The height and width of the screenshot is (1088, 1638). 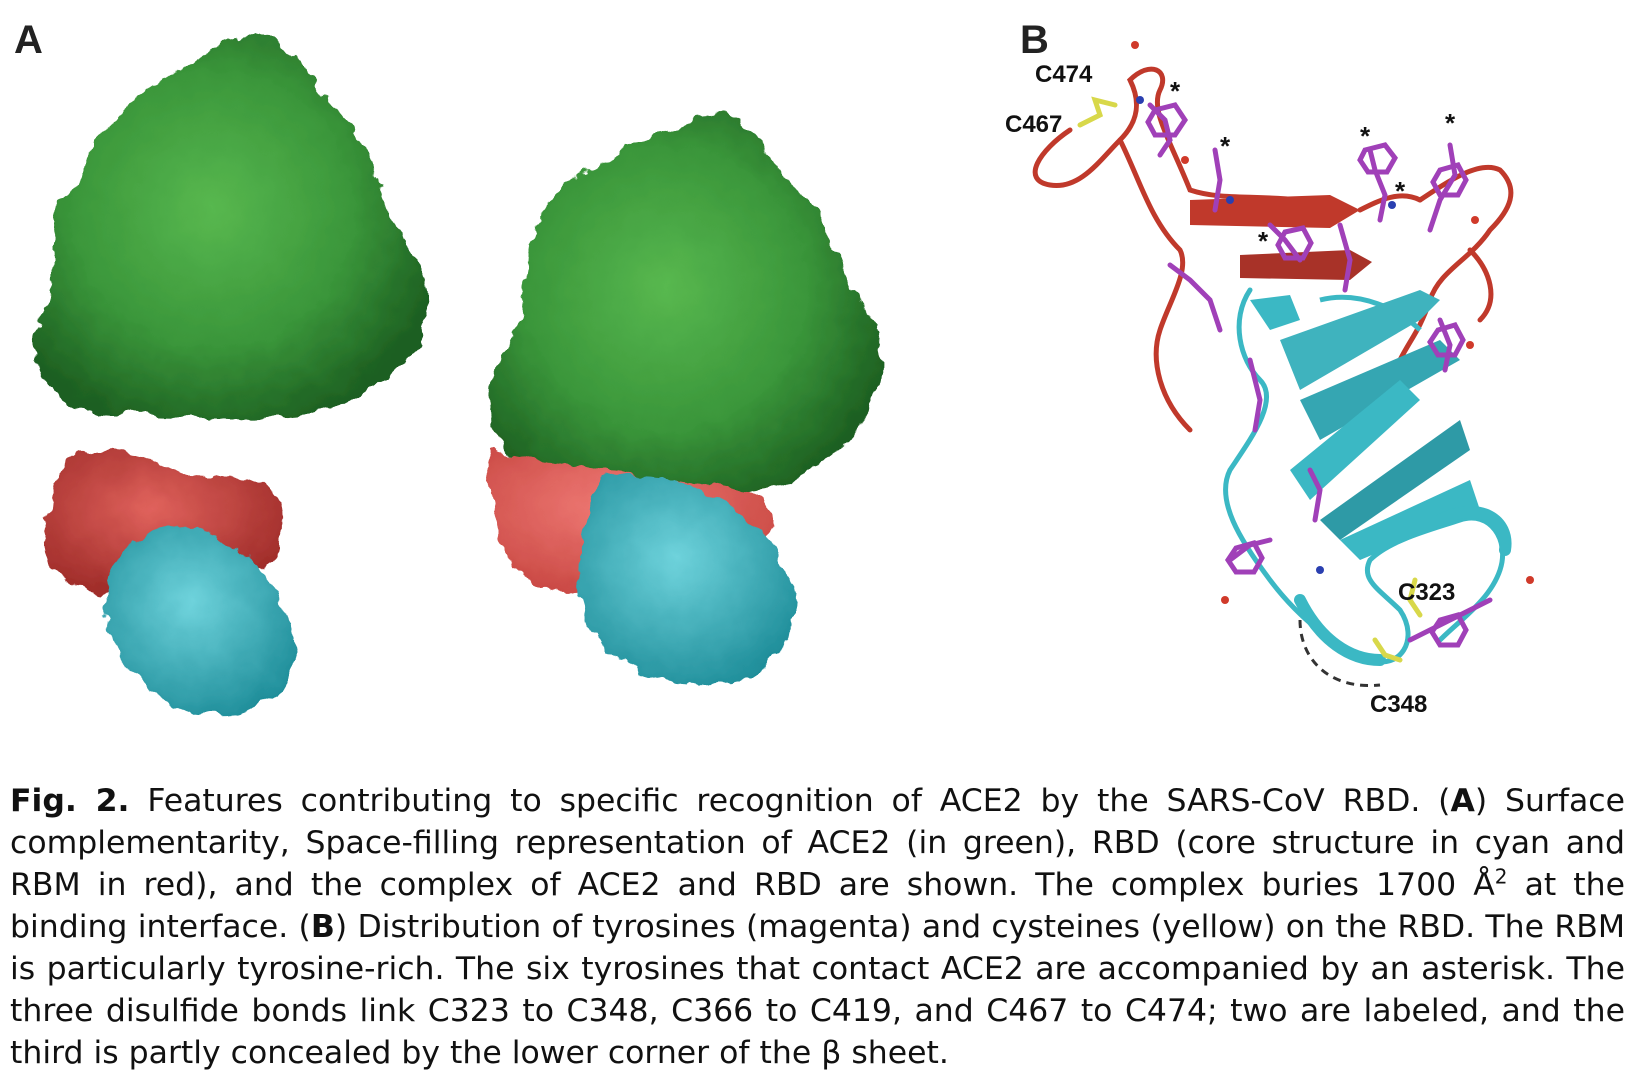 What do you see at coordinates (322, 927) in the screenshot?
I see `caption-ref-b: B` at bounding box center [322, 927].